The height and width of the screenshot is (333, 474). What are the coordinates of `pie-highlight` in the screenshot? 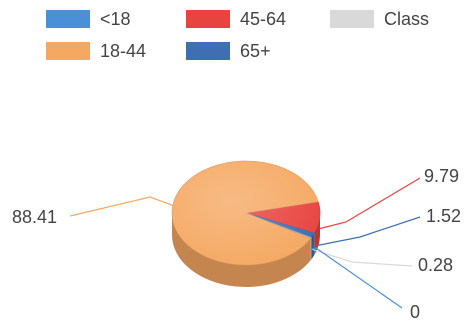 It's located at (246, 213).